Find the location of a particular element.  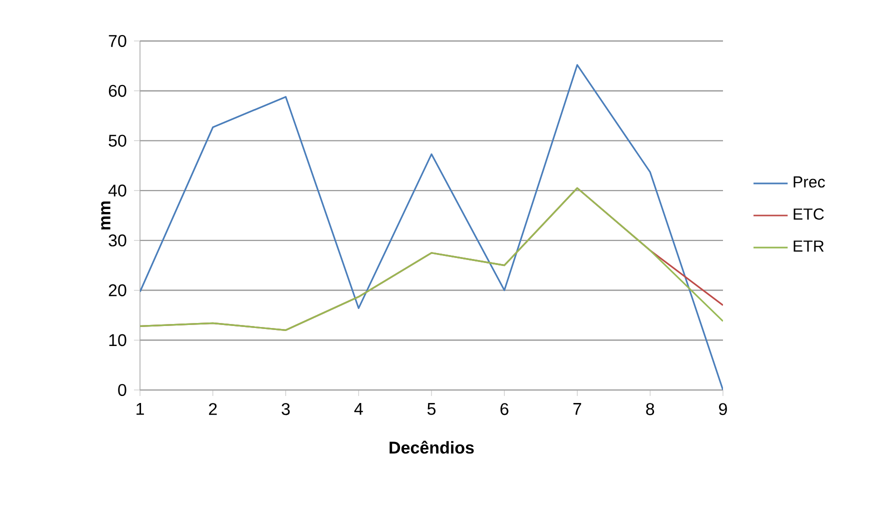

legend-label: ETR is located at coordinates (809, 246).